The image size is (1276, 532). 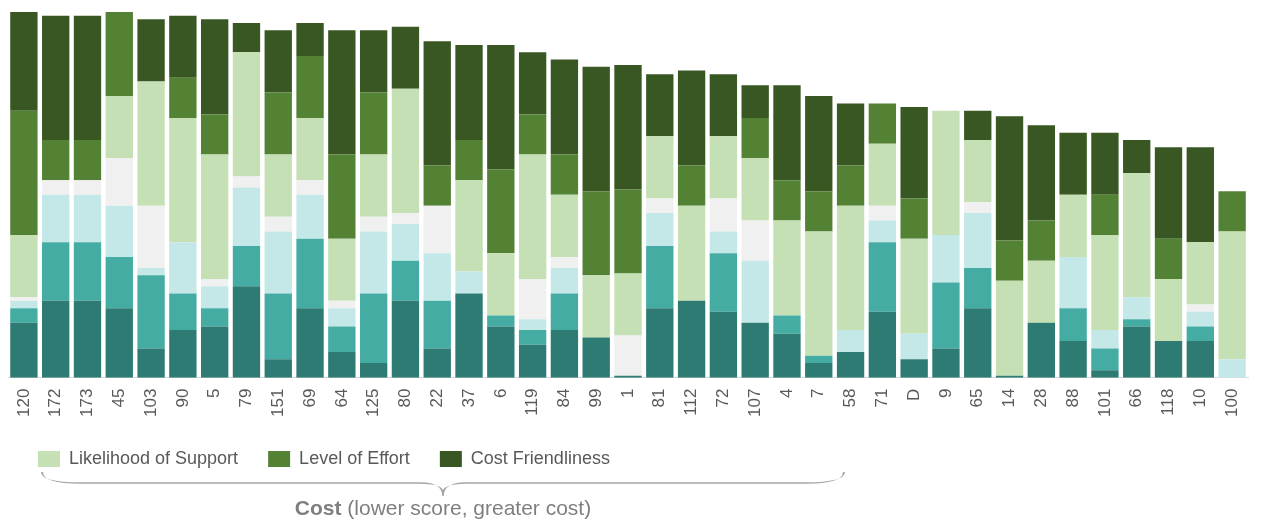 What do you see at coordinates (754, 403) in the screenshot?
I see `x-tick-label: 107` at bounding box center [754, 403].